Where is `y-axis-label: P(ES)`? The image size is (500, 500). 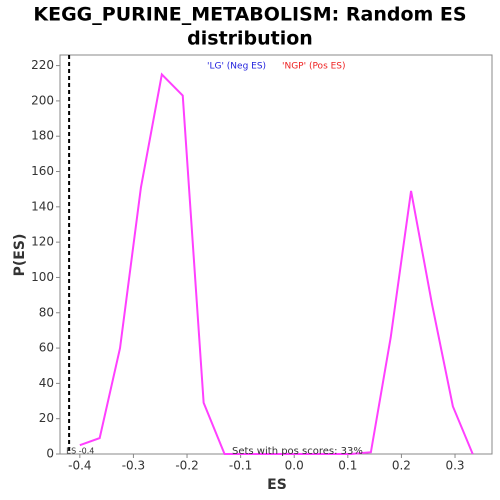
y-axis-label: P(ES) is located at coordinates (20, 255).